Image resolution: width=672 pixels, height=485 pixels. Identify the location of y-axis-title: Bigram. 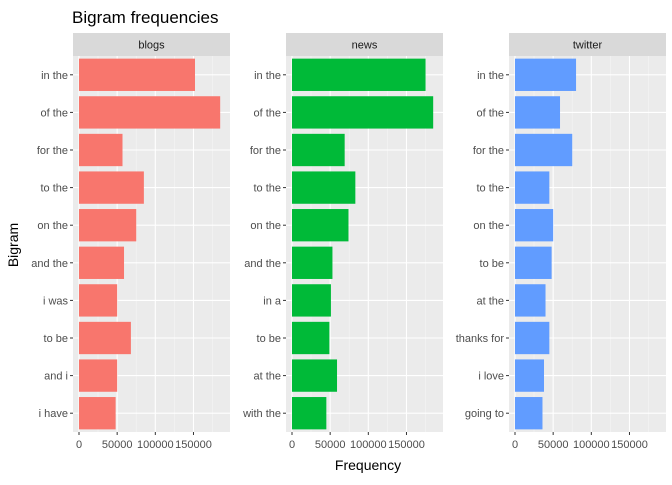
(13, 245).